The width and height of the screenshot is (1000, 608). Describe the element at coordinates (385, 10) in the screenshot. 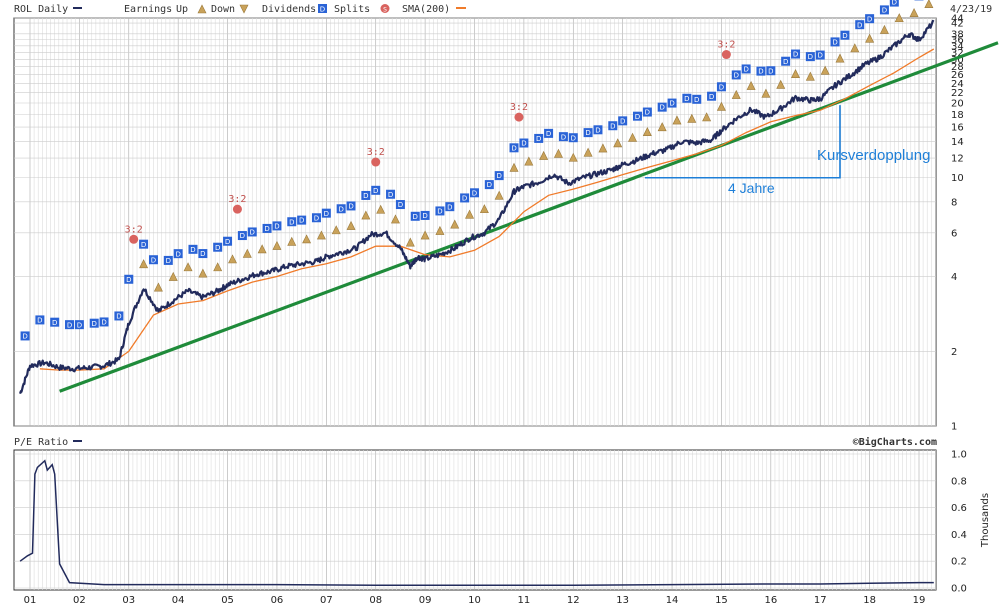

I see `svg-text: S` at that location.